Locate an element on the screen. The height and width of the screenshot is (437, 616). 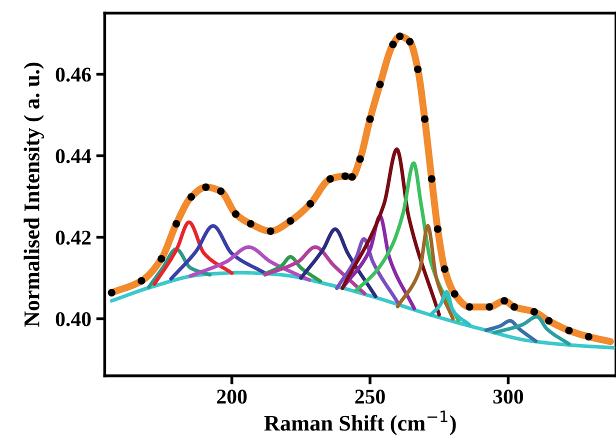
y-tick-label: 0.46 is located at coordinates (73, 75).